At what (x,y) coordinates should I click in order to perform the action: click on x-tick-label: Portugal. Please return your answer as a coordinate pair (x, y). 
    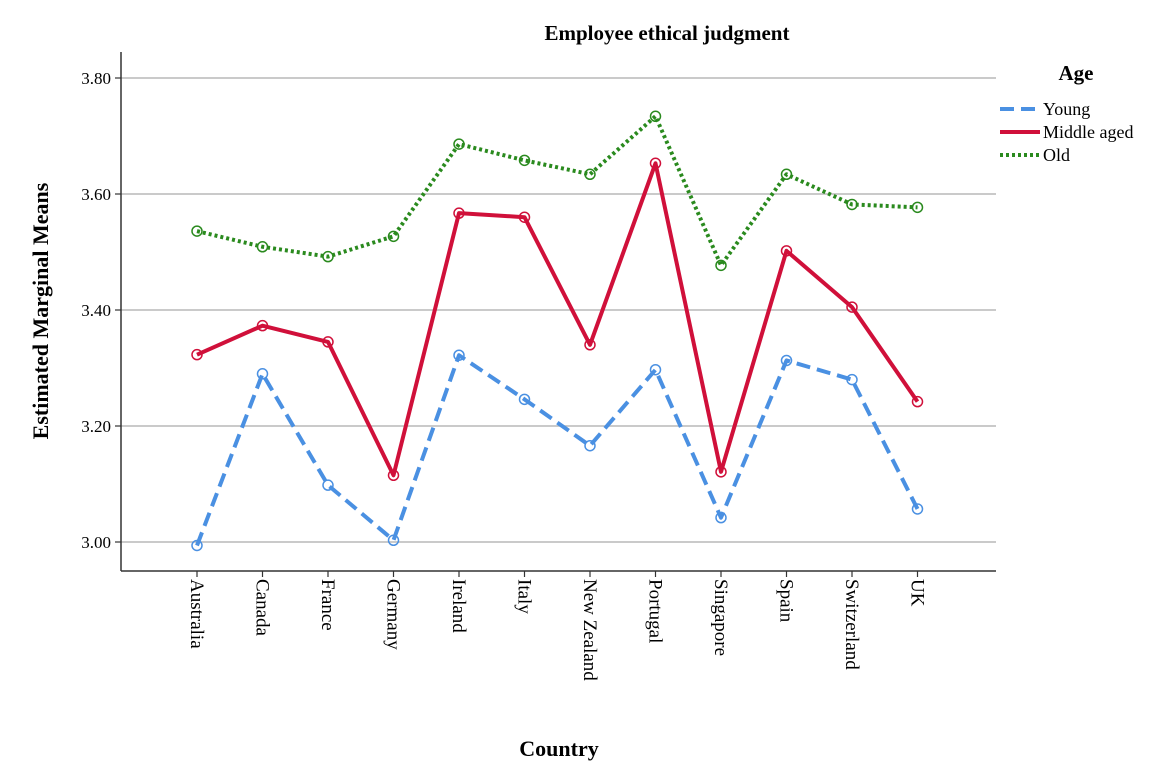
    Looking at the image, I should click on (655, 611).